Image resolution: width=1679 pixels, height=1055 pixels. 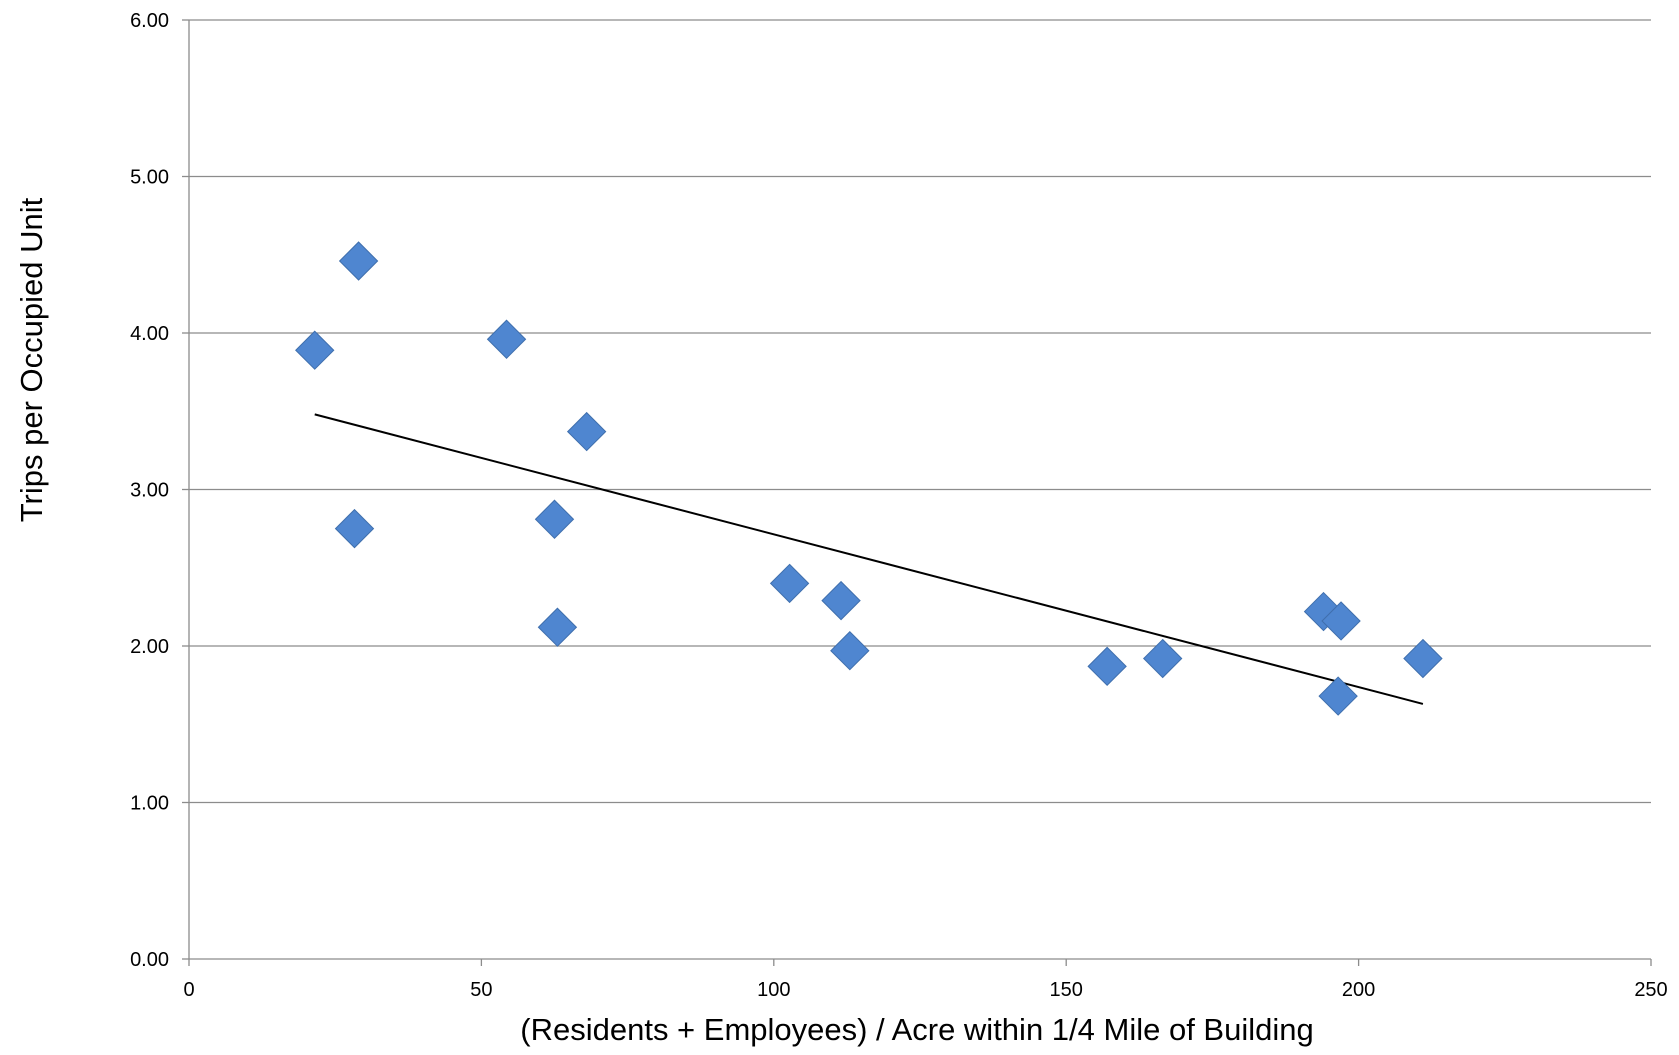 What do you see at coordinates (149, 647) in the screenshot?
I see `y-tick-label: 2.00` at bounding box center [149, 647].